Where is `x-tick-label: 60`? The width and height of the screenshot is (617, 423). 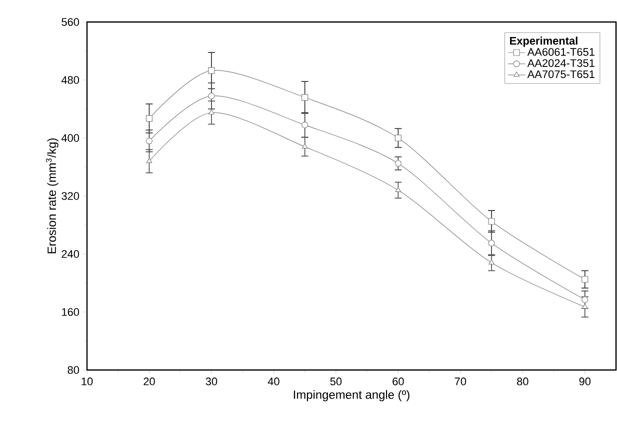
x-tick-label: 60 is located at coordinates (398, 382).